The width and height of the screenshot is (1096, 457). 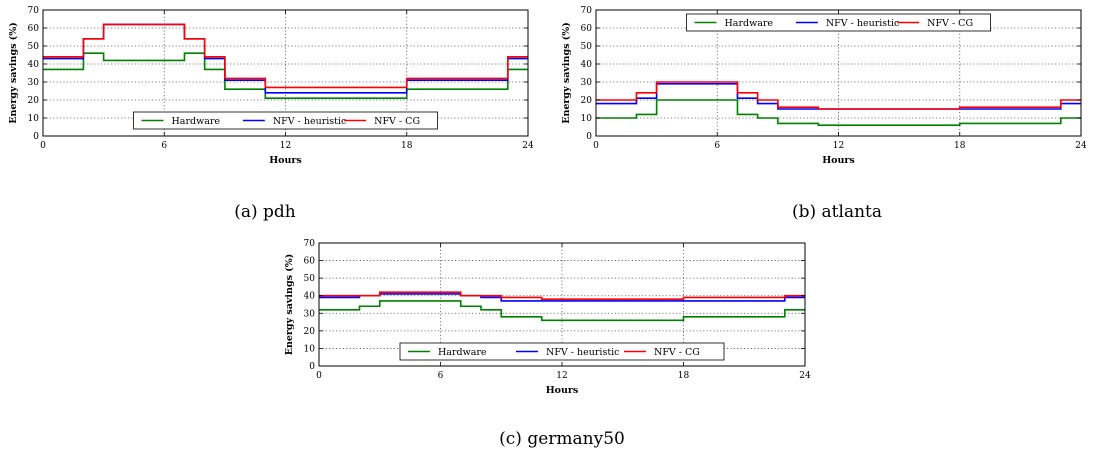 What do you see at coordinates (837, 212) in the screenshot?
I see `subfigure-caption: (b) atlanta` at bounding box center [837, 212].